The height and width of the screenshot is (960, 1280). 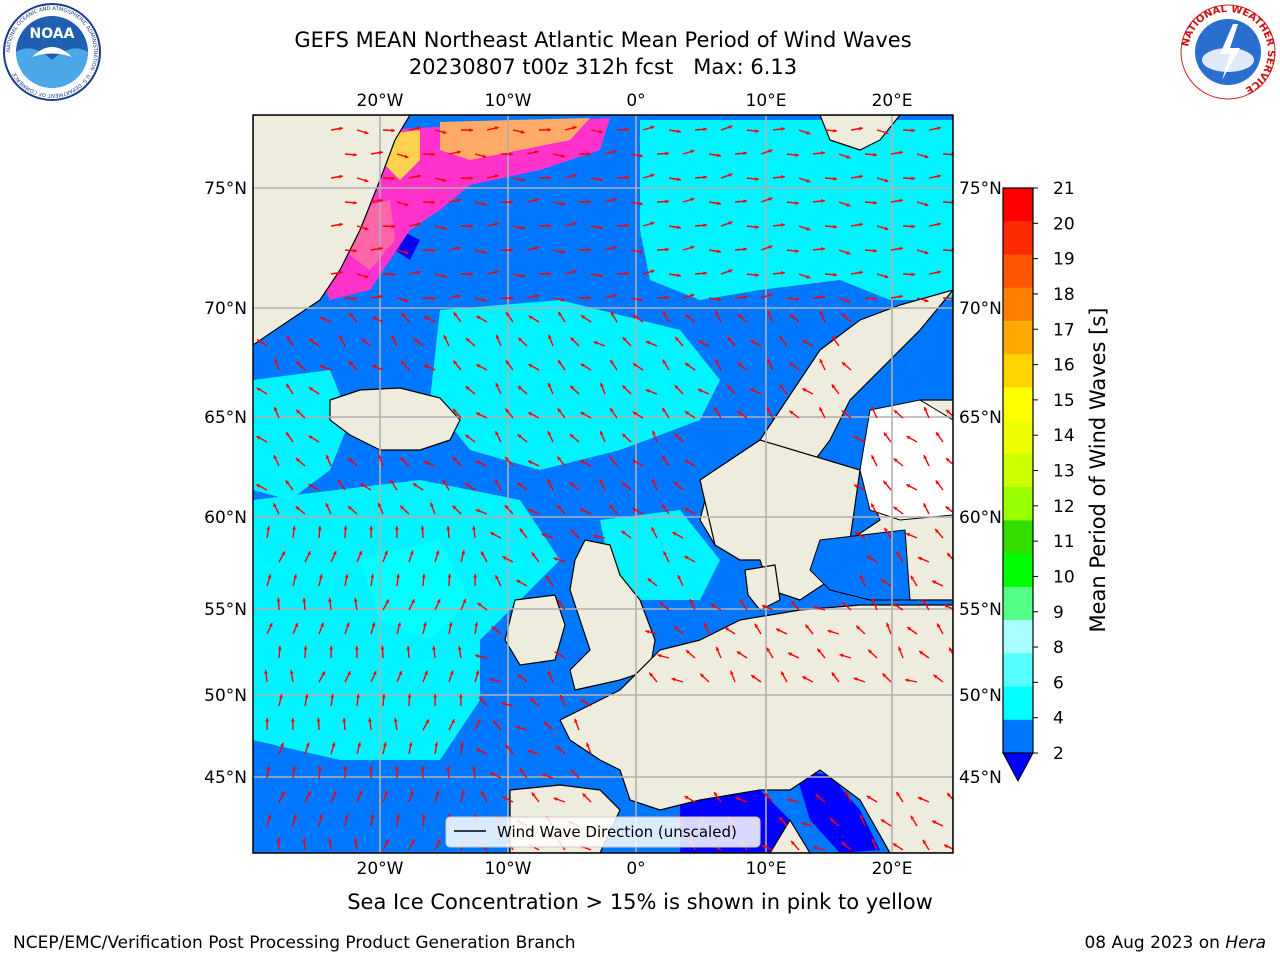 I want to click on lat-label-right: 60°N, so click(x=980, y=518).